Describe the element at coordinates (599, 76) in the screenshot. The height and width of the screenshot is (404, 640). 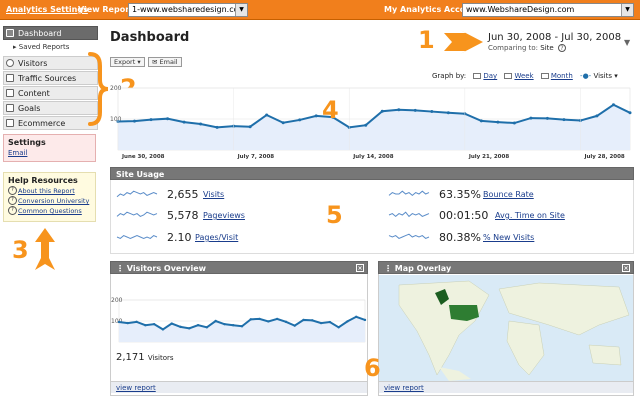
I see `legend-visits: -●- Visits ▾` at that location.